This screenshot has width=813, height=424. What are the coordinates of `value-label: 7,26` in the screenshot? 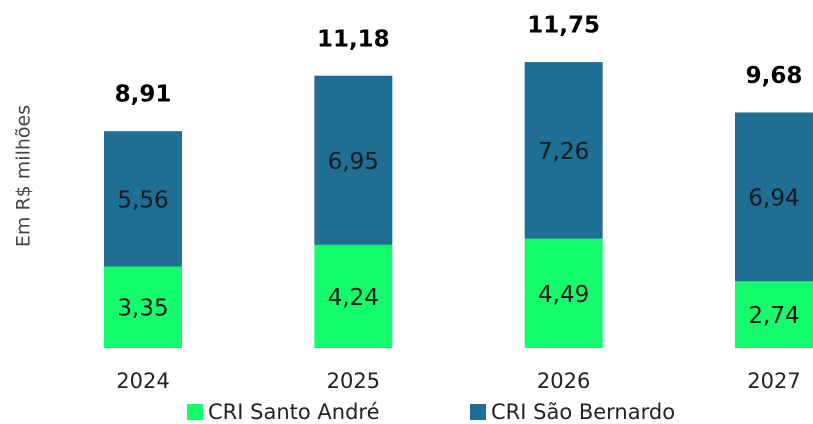 It's located at (563, 152).